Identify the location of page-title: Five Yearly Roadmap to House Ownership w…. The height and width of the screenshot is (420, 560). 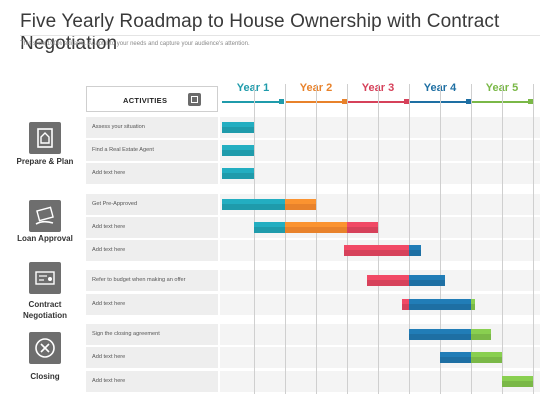
(260, 32).